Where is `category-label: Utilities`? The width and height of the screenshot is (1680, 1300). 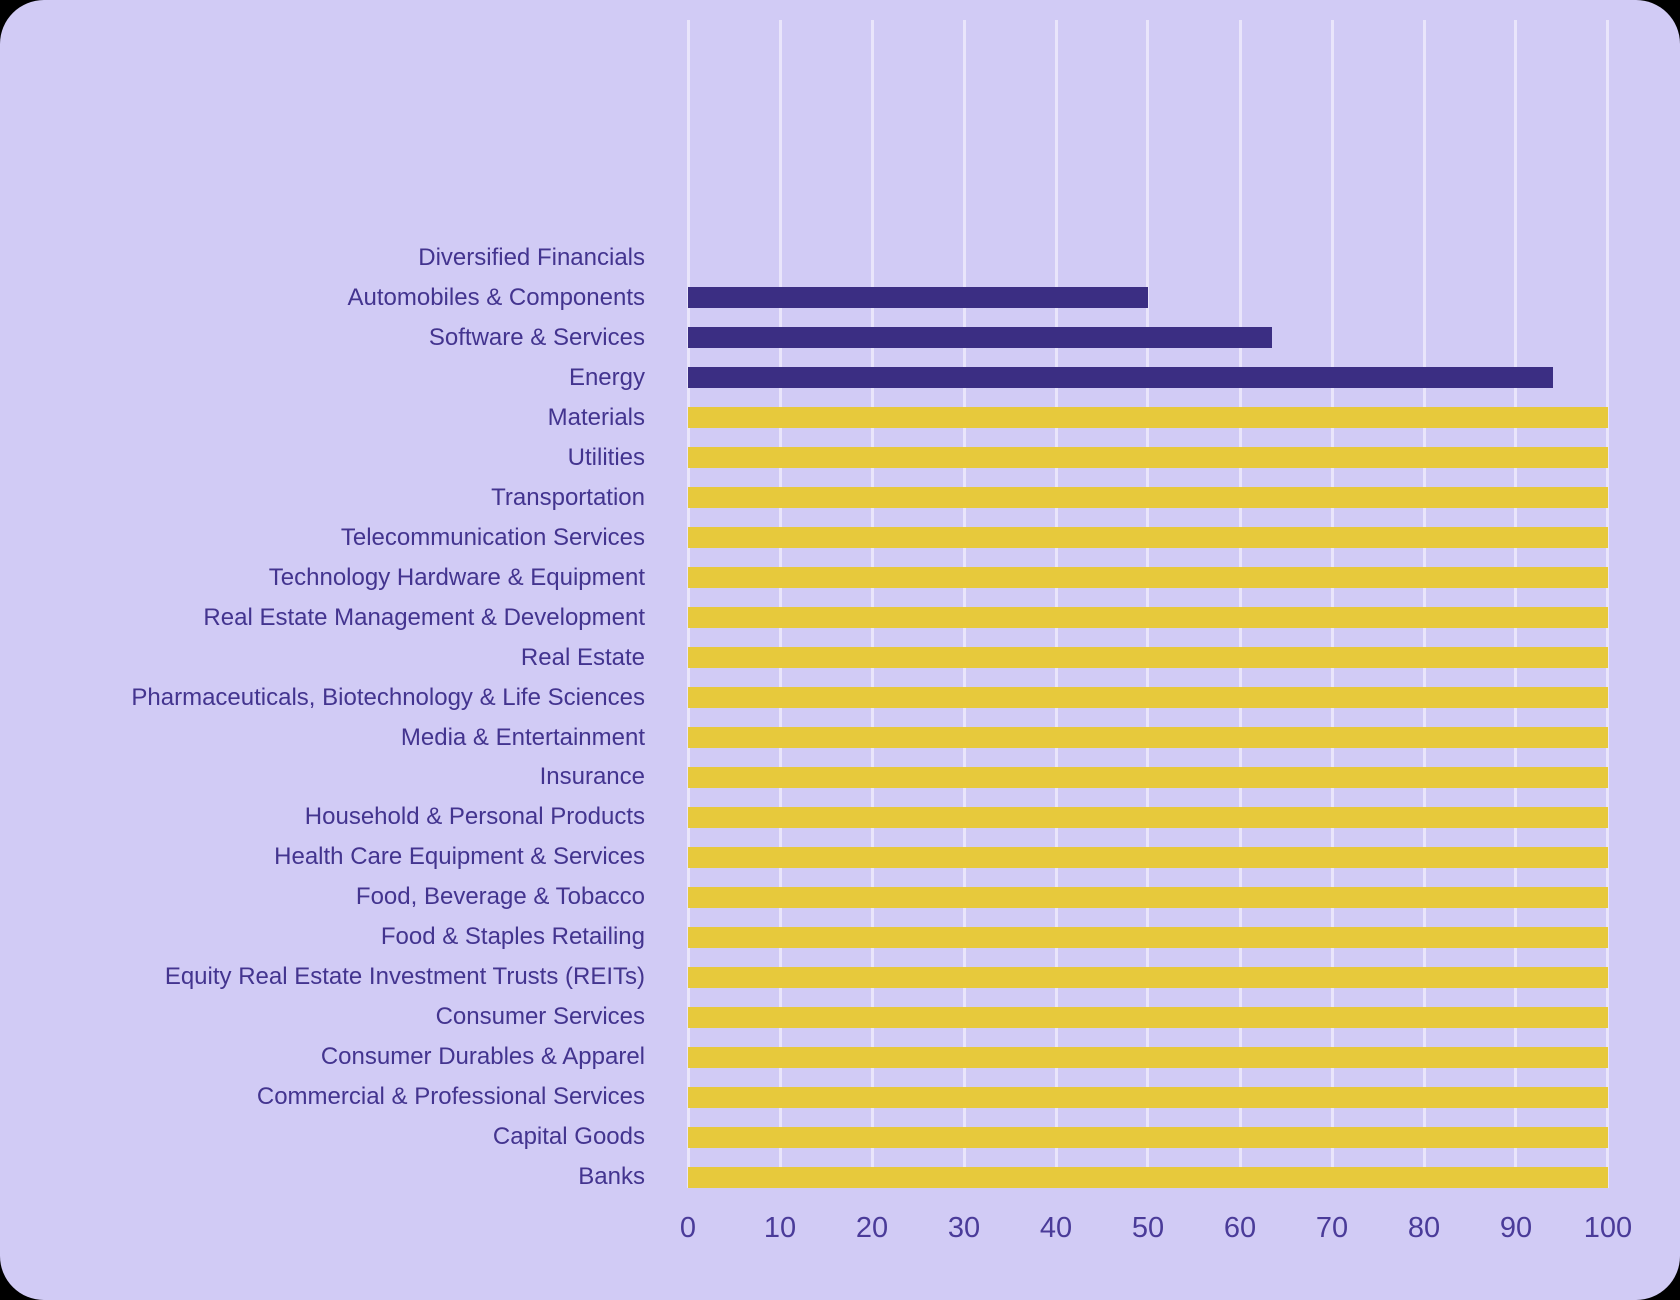
category-label: Utilities is located at coordinates (606, 457).